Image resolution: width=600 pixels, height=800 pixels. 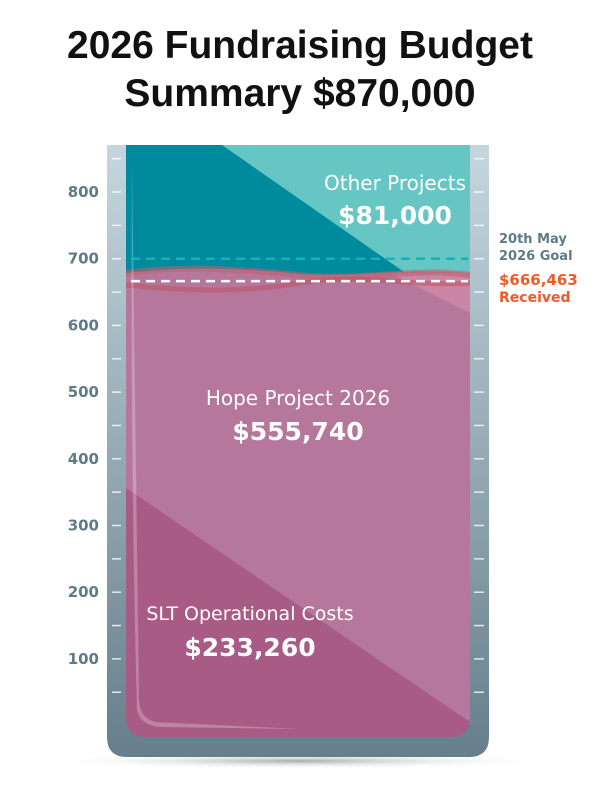 What do you see at coordinates (83, 259) in the screenshot?
I see `y-tick-label: 700` at bounding box center [83, 259].